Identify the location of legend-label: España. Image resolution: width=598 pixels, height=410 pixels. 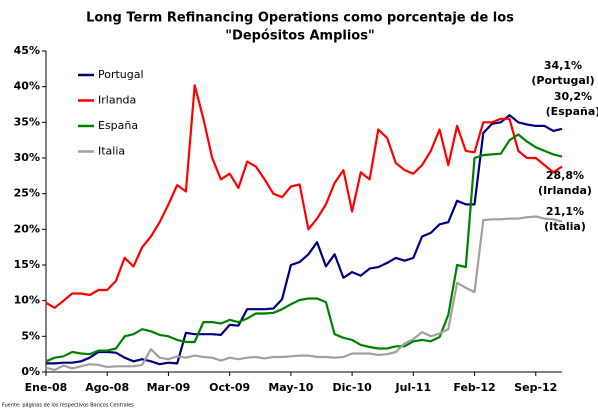
(118, 125).